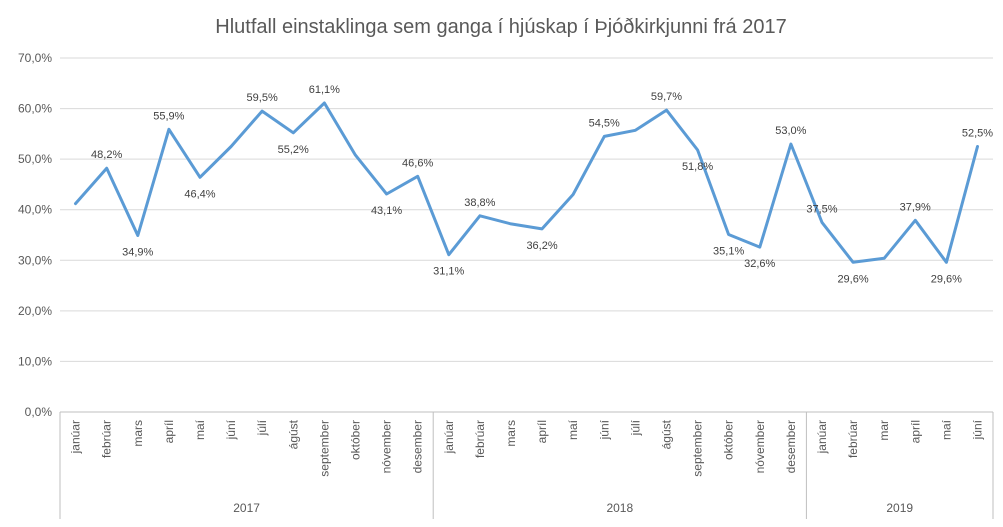 The width and height of the screenshot is (1003, 527). Describe the element at coordinates (35, 311) in the screenshot. I see `y-tick-label: 20,0%` at that location.